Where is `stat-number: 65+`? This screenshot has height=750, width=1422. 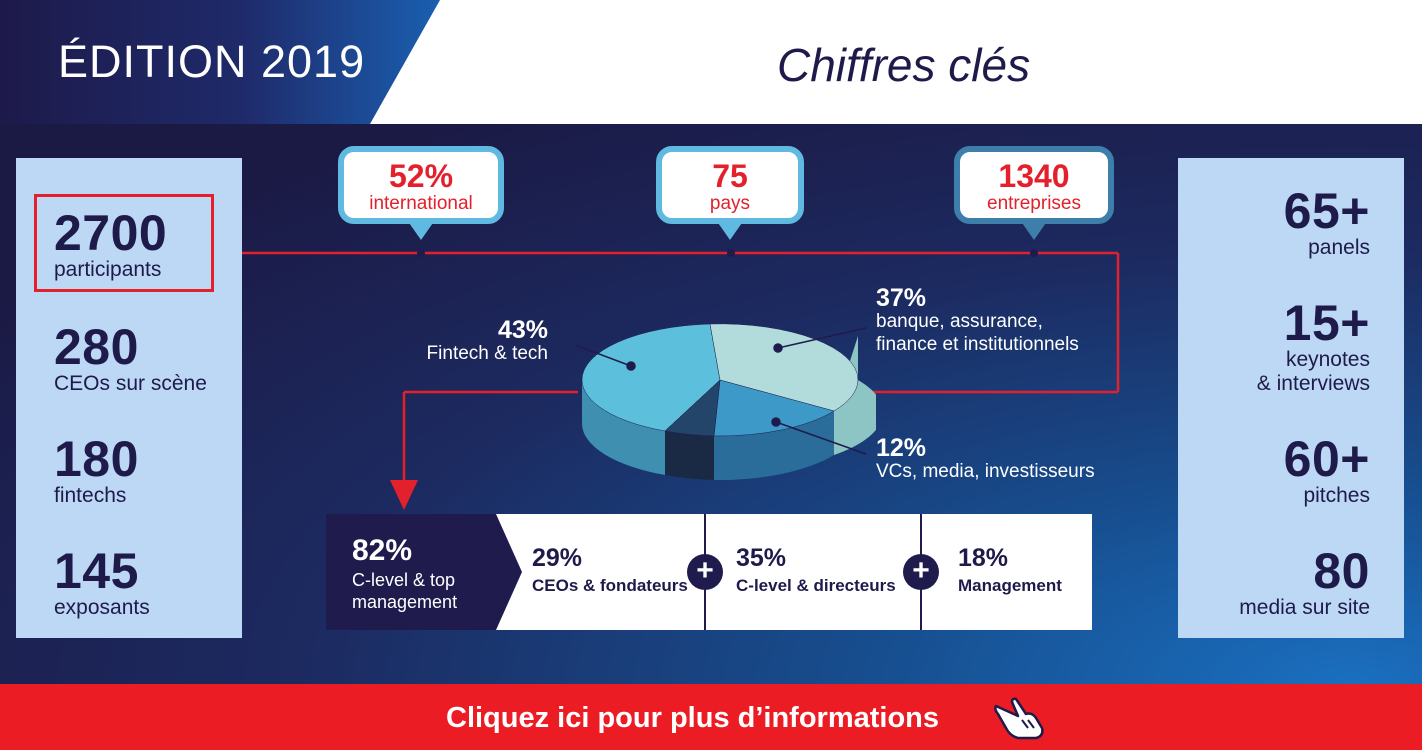
stat-number: 65+ is located at coordinates (1326, 211).